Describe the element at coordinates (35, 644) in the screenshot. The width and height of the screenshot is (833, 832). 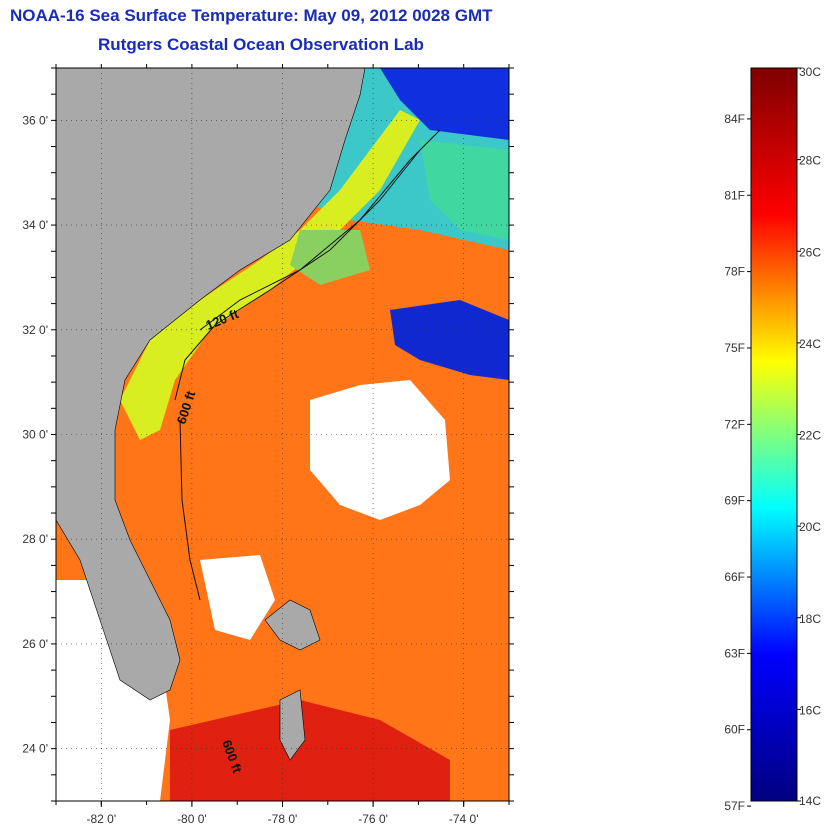
I see `y-tick-label: 26 0'` at that location.